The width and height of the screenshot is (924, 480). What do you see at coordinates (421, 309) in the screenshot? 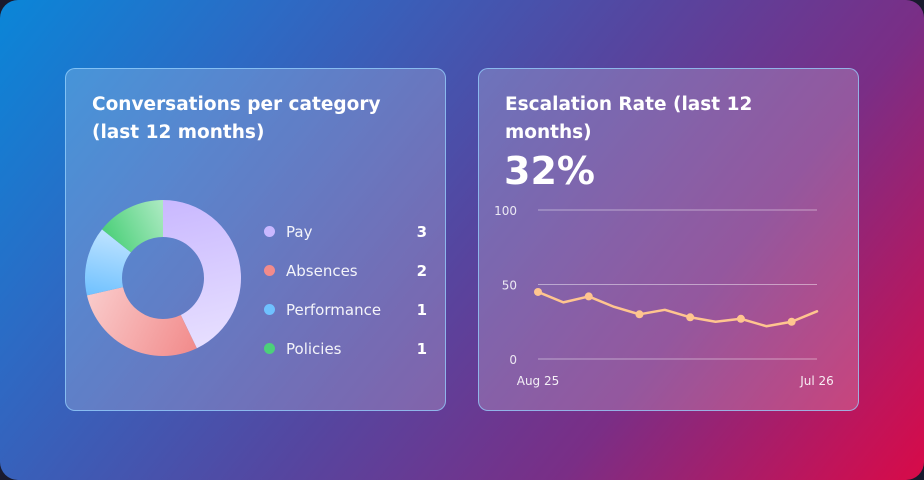
I see `legend-value-performance: 1` at bounding box center [421, 309].